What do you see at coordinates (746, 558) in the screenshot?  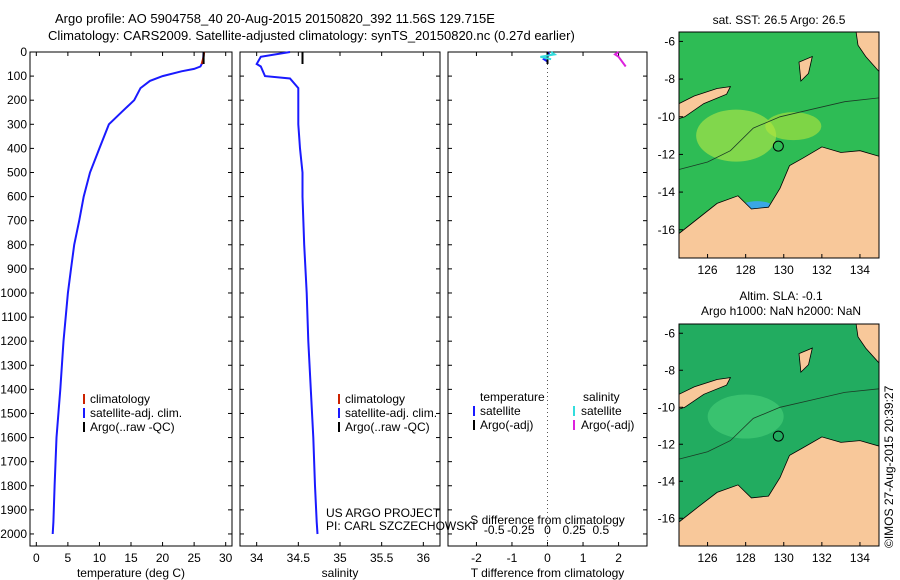 I see `sla-map-x-tick-label: 128` at bounding box center [746, 558].